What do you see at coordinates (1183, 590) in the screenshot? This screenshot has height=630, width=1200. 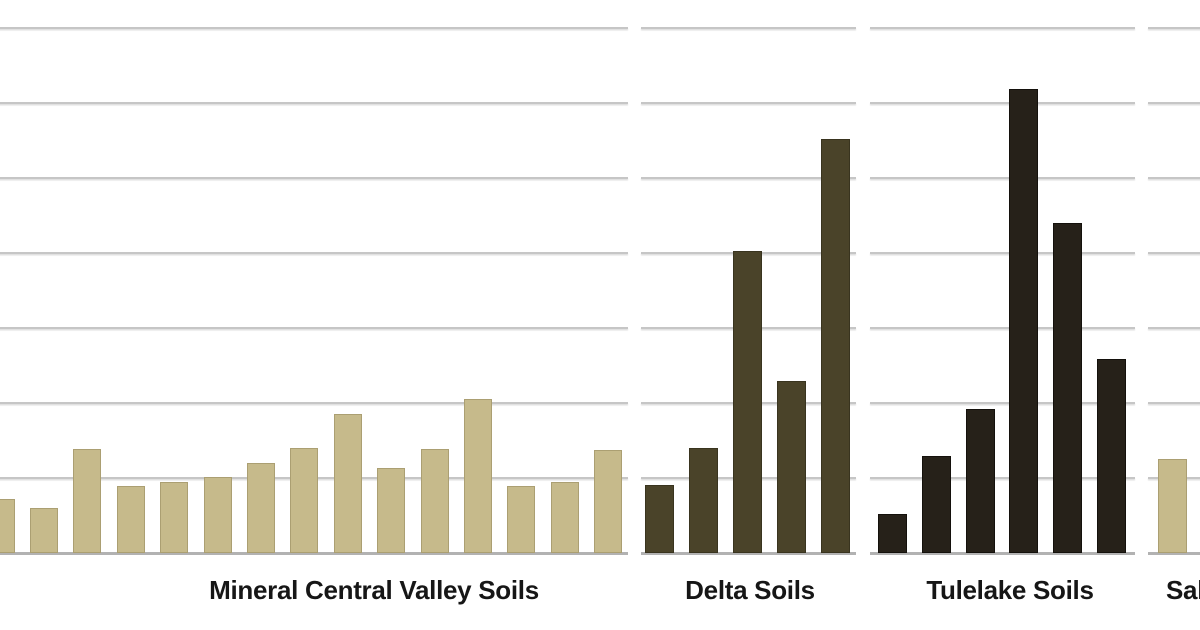 I see `category-label: Sal` at bounding box center [1183, 590].